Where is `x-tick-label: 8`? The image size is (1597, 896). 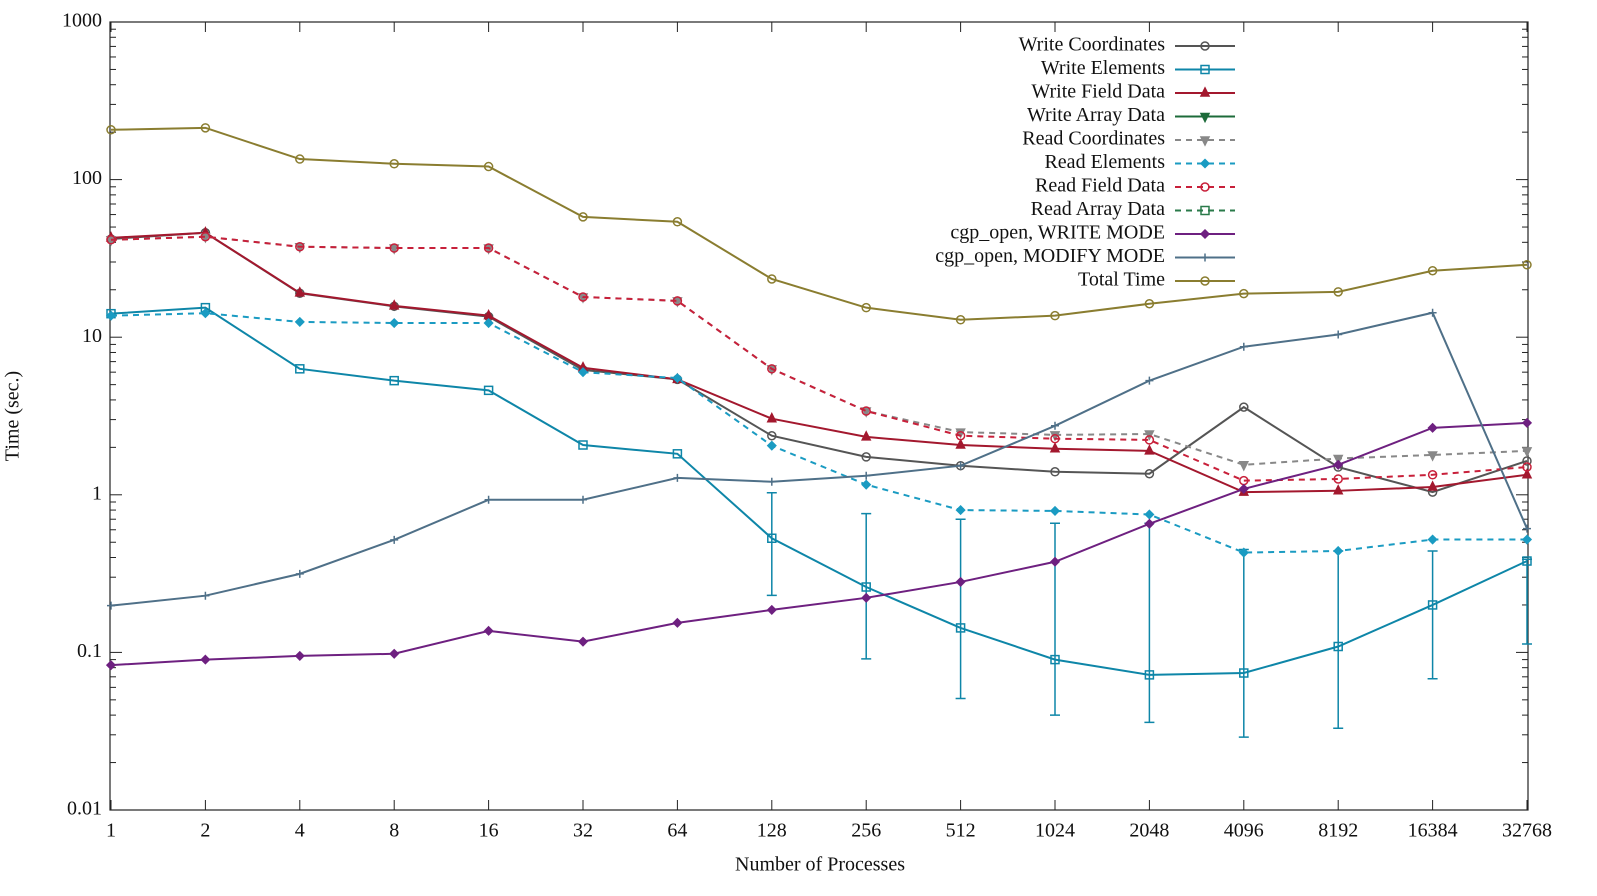 x-tick-label: 8 is located at coordinates (394, 831).